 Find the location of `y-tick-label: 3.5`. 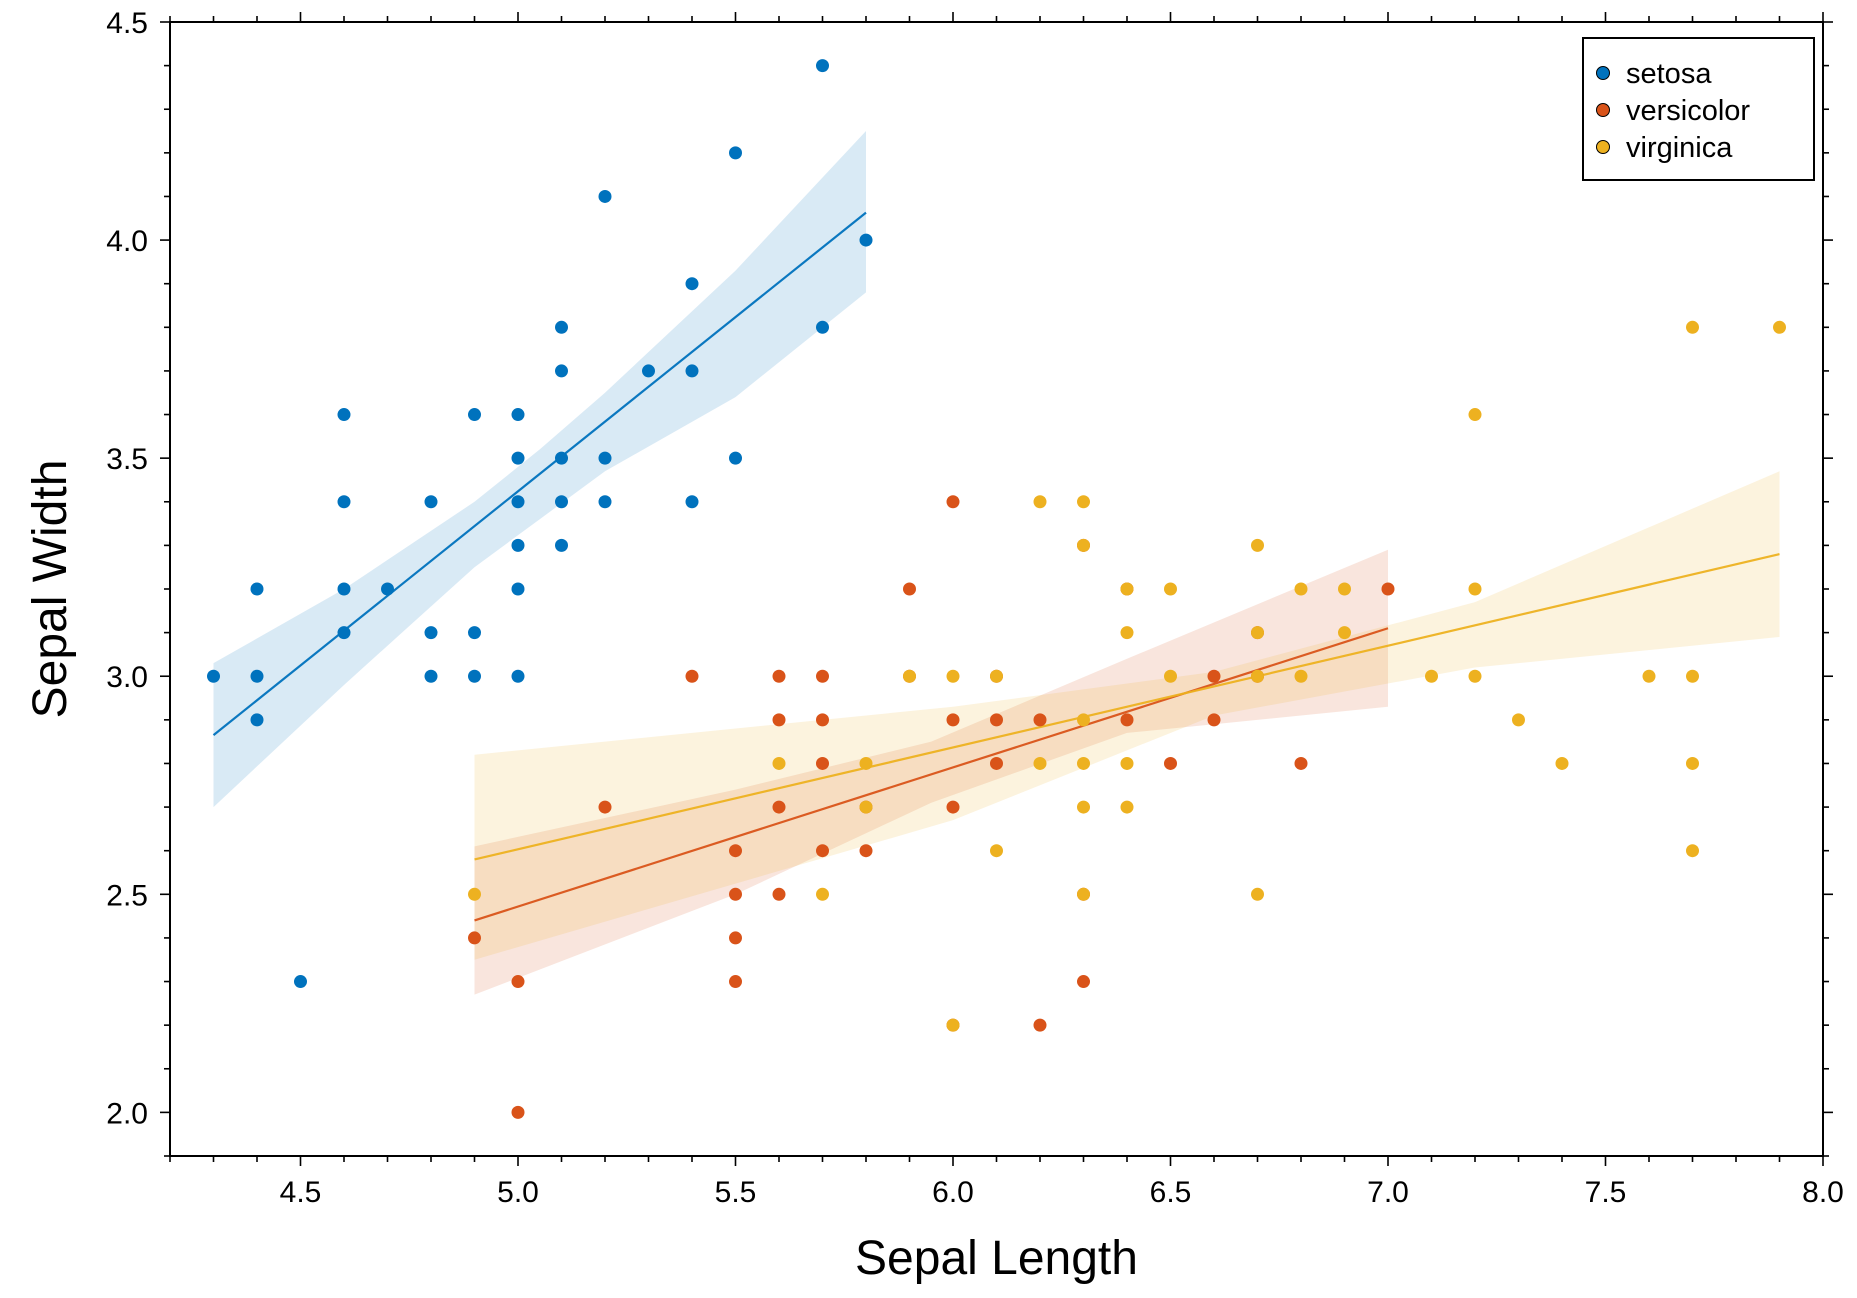

y-tick-label: 3.5 is located at coordinates (127, 459).